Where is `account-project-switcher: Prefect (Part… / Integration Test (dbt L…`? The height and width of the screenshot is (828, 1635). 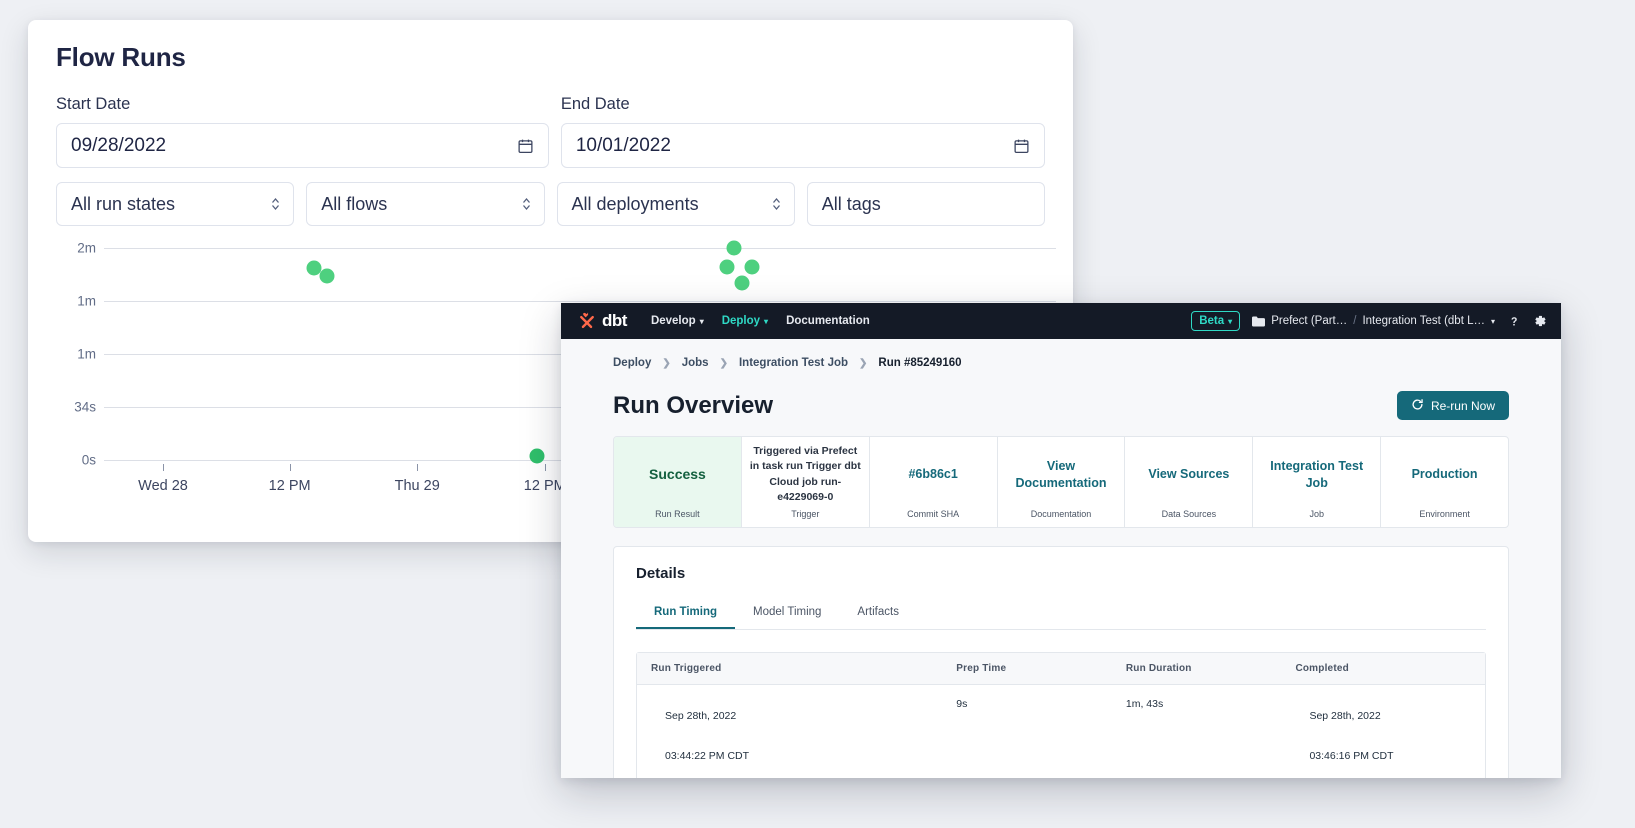
account-project-switcher: Prefect (Part… / Integration Test (dbt L… is located at coordinates (1373, 321).